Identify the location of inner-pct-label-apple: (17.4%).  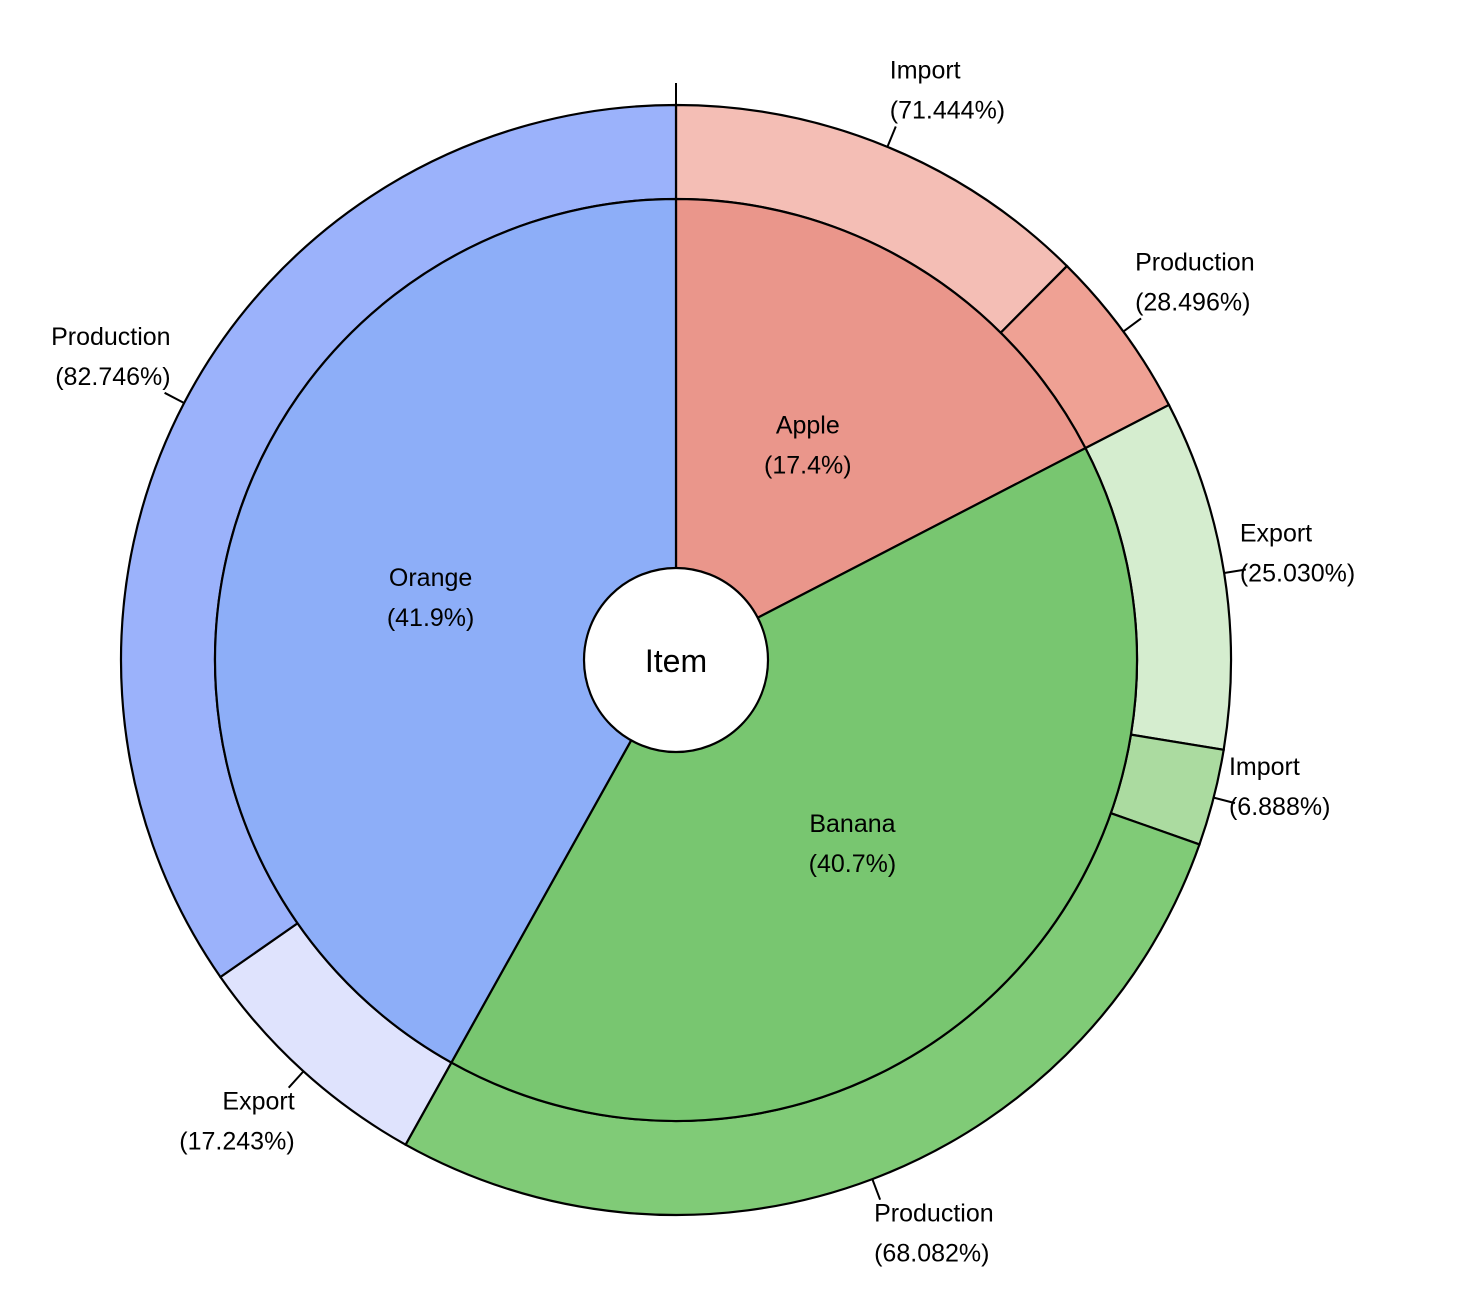
(808, 465).